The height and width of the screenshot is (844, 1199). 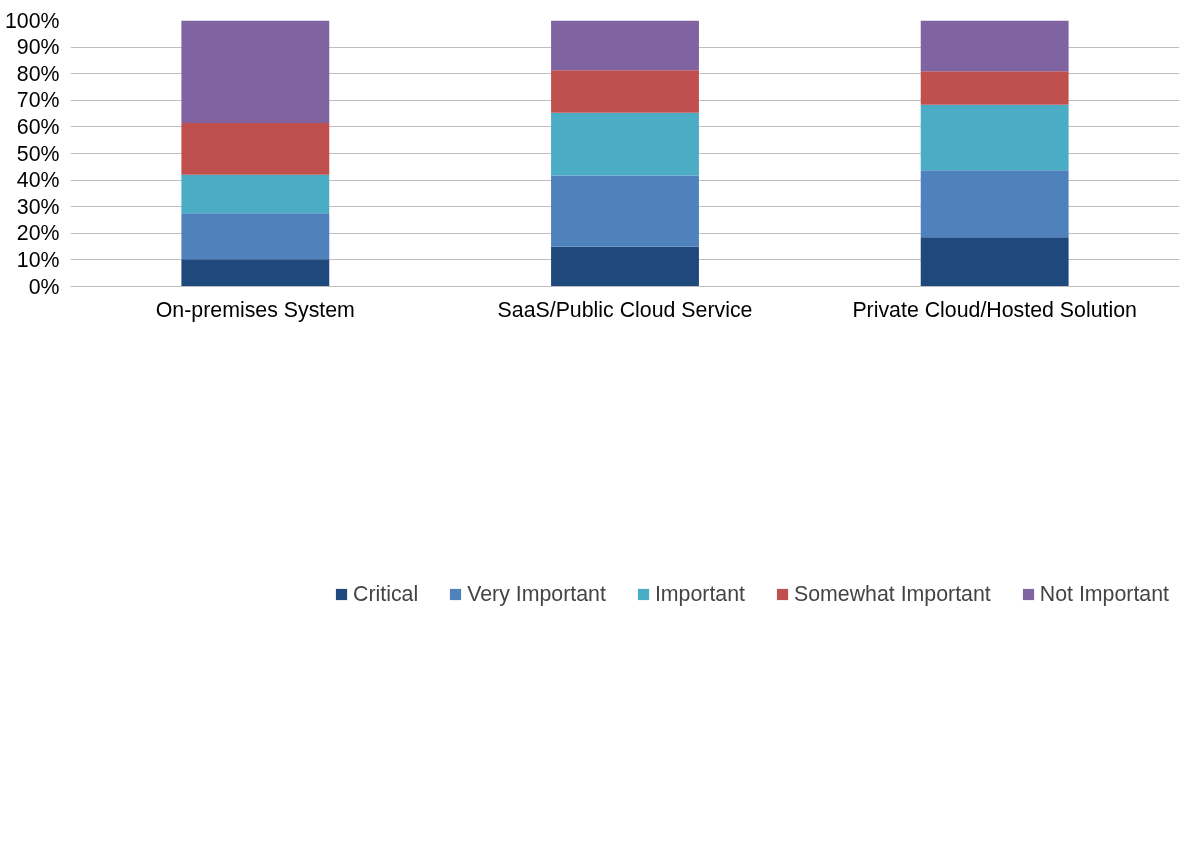 I want to click on legend-label: Important, so click(x=699, y=594).